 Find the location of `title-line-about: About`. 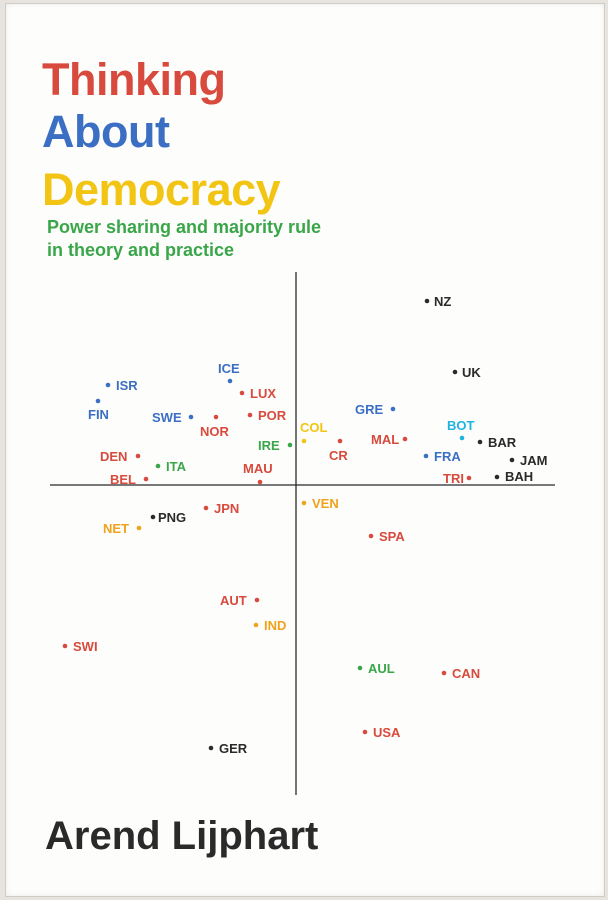

title-line-about: About is located at coordinates (106, 131).